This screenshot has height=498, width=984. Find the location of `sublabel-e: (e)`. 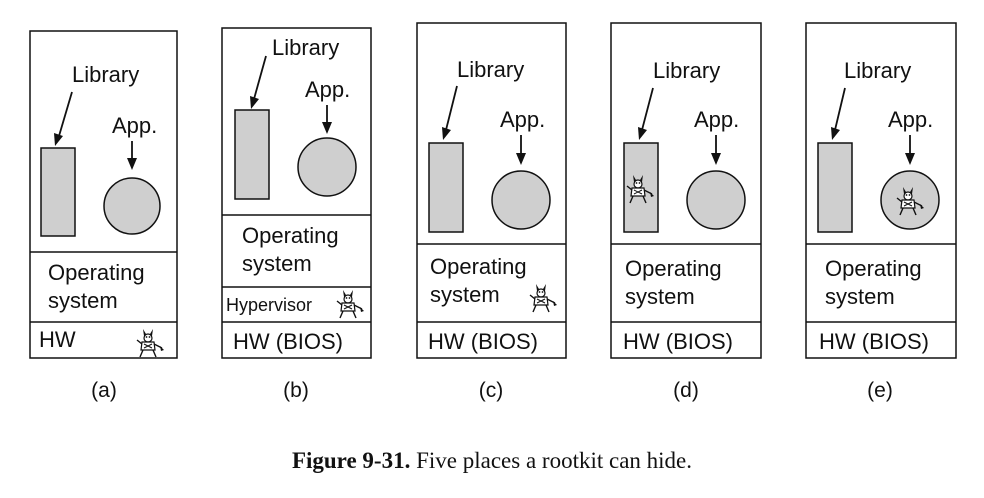

sublabel-e: (e) is located at coordinates (880, 390).